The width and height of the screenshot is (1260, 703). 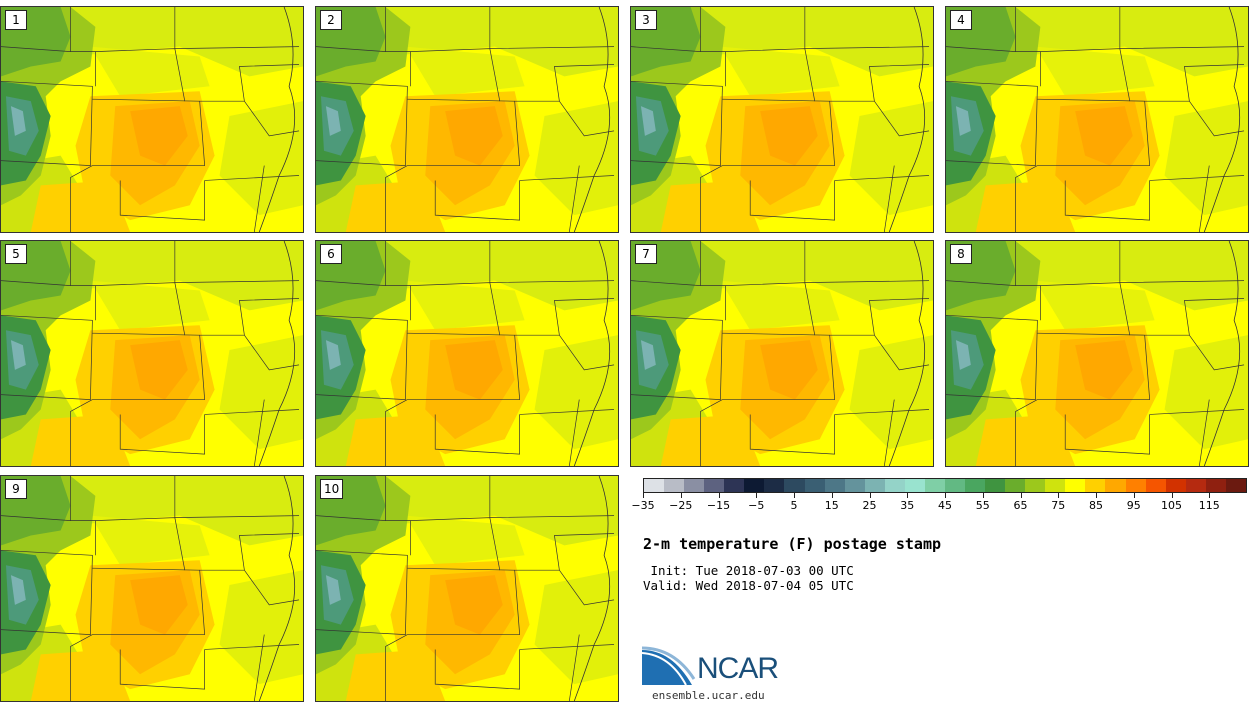 I want to click on colorbar-tick-label: −5, so click(x=756, y=505).